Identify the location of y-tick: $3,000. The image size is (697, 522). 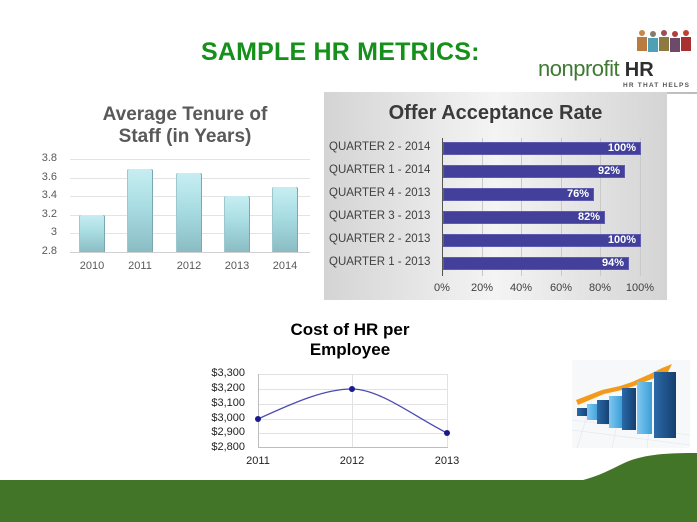
(228, 418).